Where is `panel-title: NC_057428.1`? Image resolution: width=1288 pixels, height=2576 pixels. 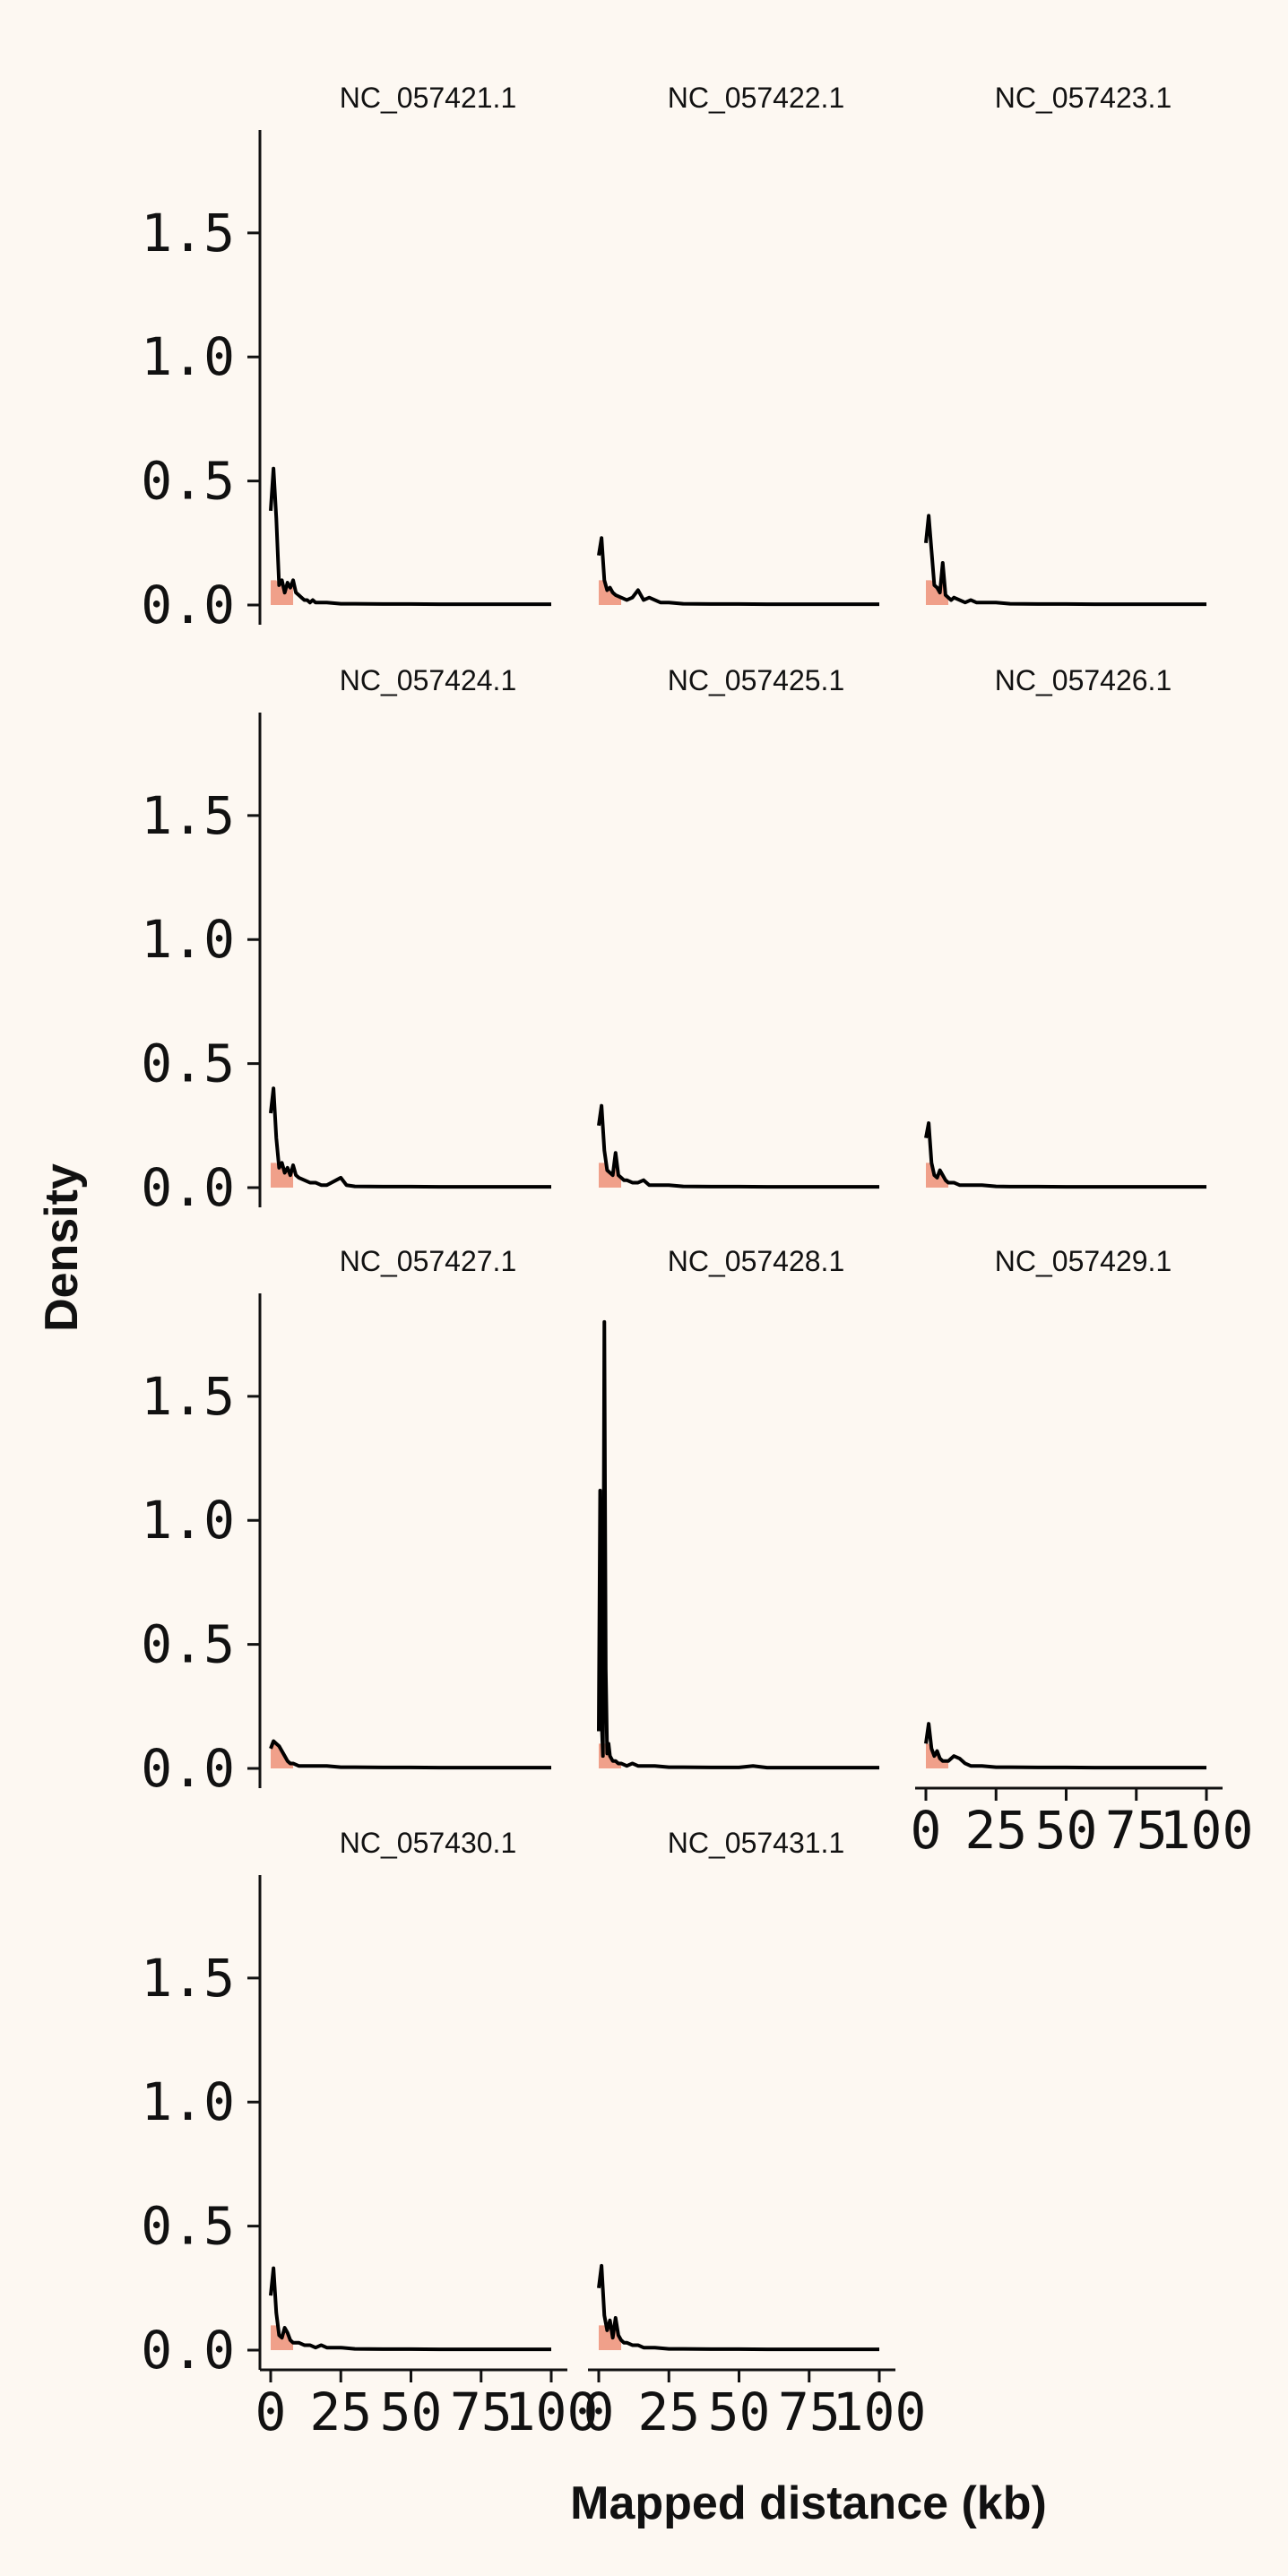 panel-title: NC_057428.1 is located at coordinates (756, 1261).